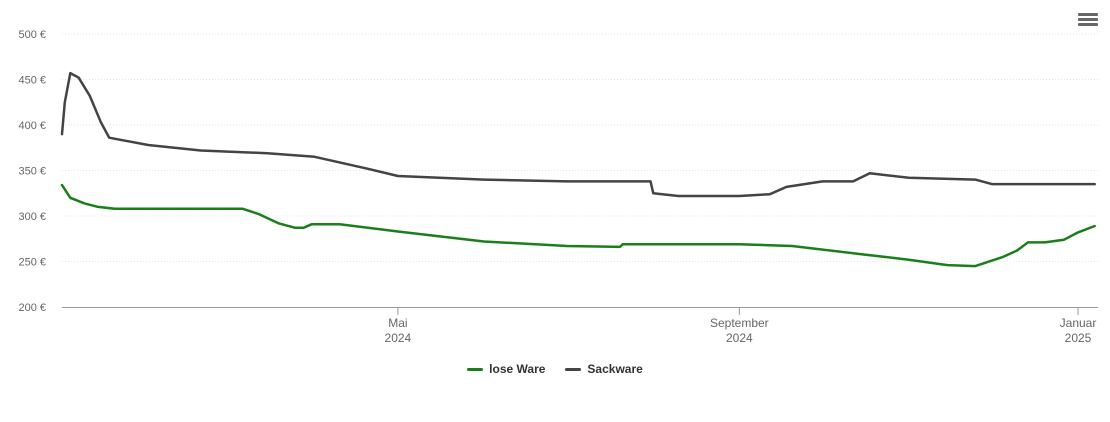 The image size is (1110, 422). Describe the element at coordinates (615, 369) in the screenshot. I see `legend-label: Sackware` at that location.